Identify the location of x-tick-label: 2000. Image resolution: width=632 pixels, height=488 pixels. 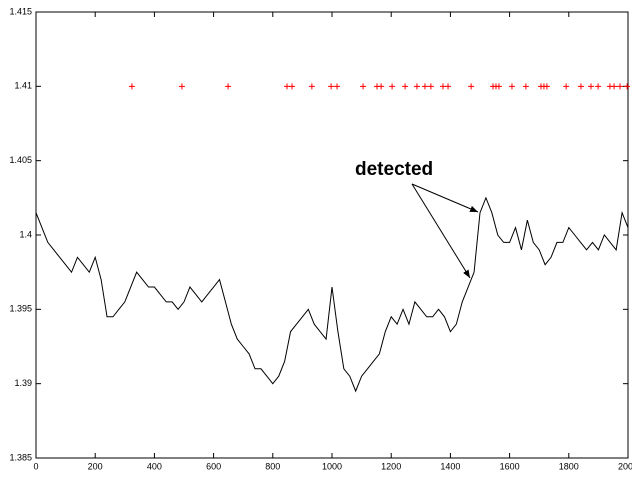
(625, 466).